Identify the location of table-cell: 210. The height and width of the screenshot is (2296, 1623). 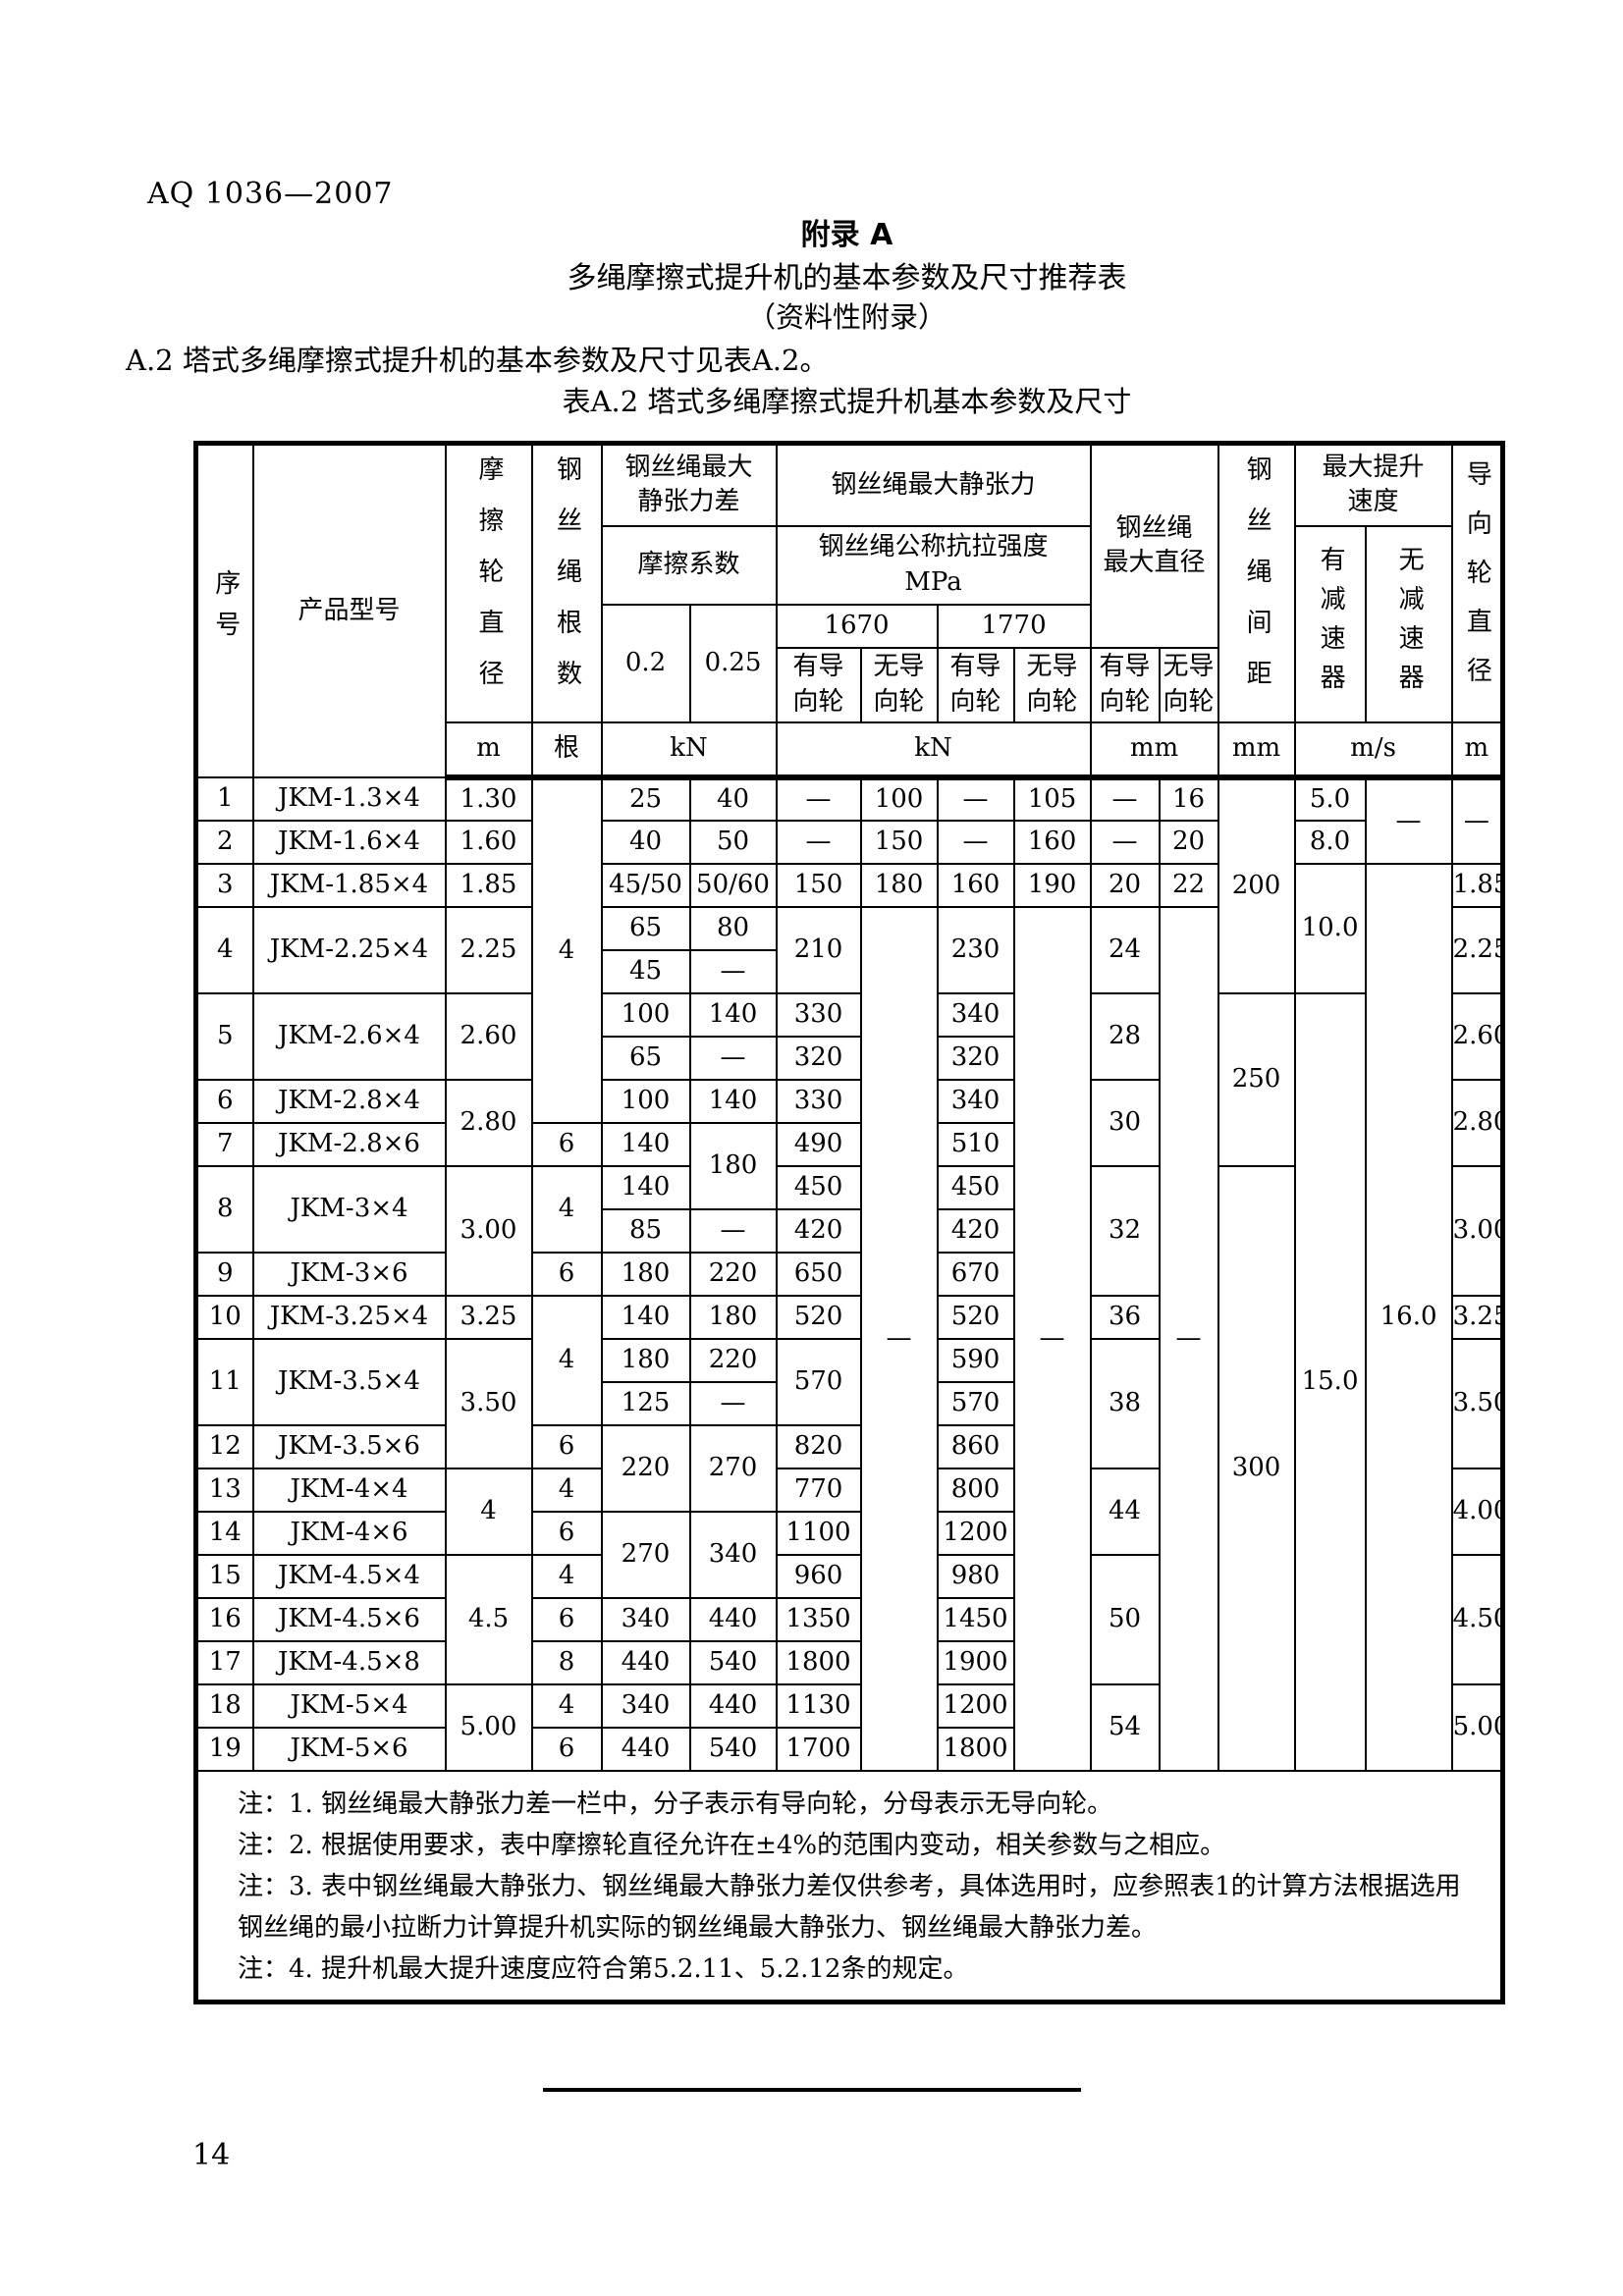
(818, 949).